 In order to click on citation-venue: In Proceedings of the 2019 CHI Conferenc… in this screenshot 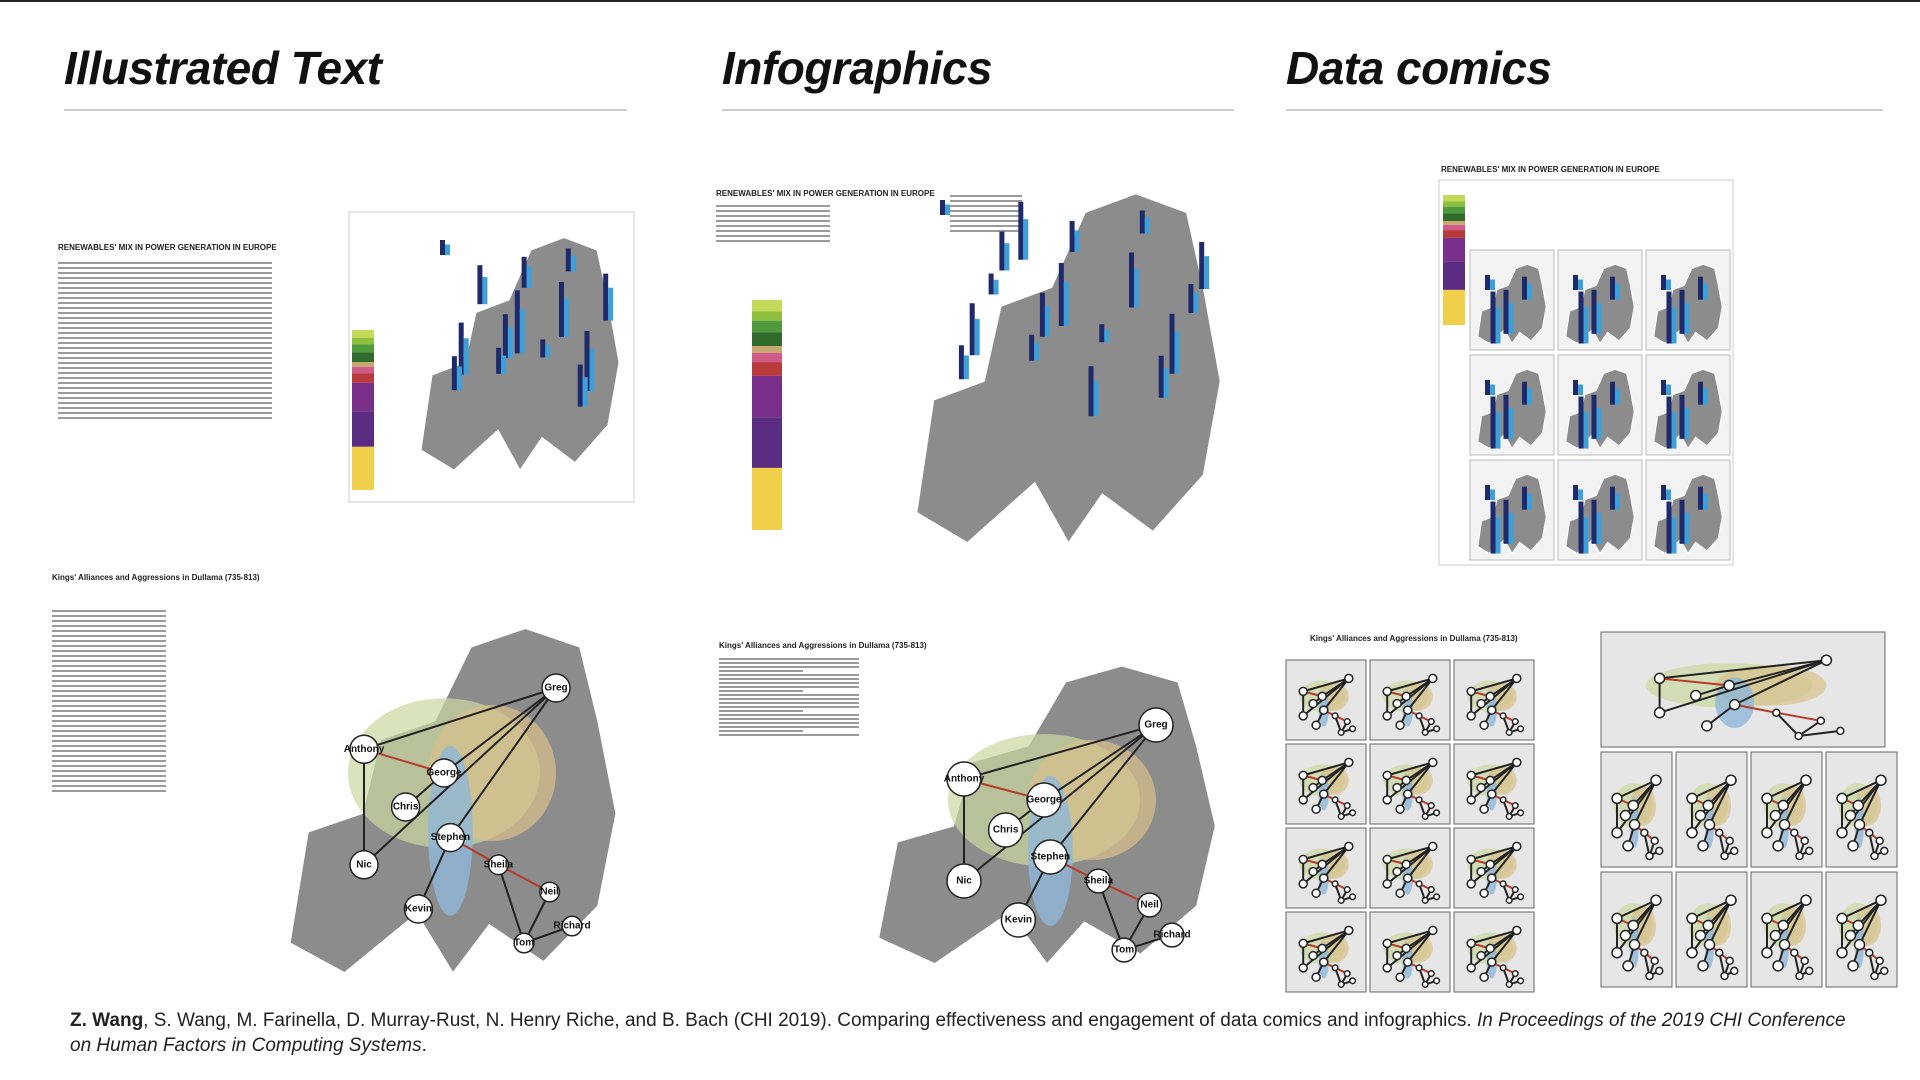, I will do `click(958, 1033)`.